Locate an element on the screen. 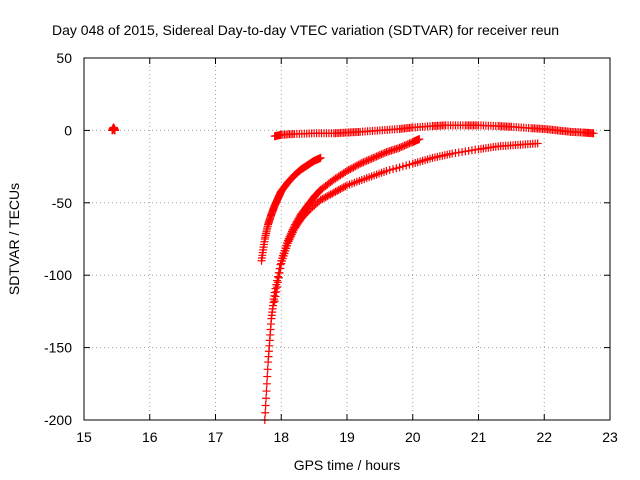  x-tick-label: 22 is located at coordinates (544, 437).